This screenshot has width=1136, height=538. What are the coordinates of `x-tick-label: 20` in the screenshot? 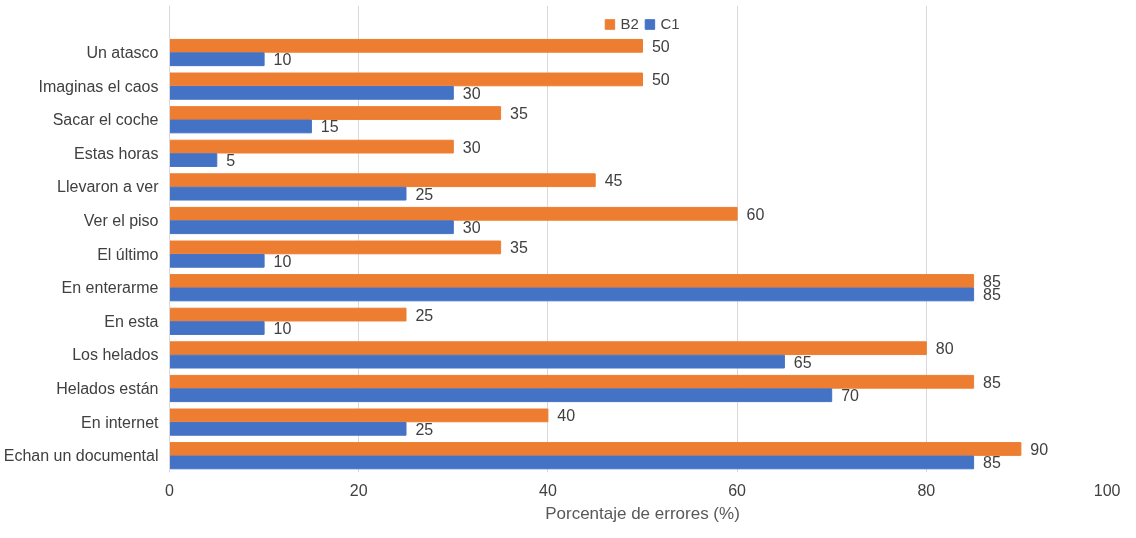 It's located at (358, 490).